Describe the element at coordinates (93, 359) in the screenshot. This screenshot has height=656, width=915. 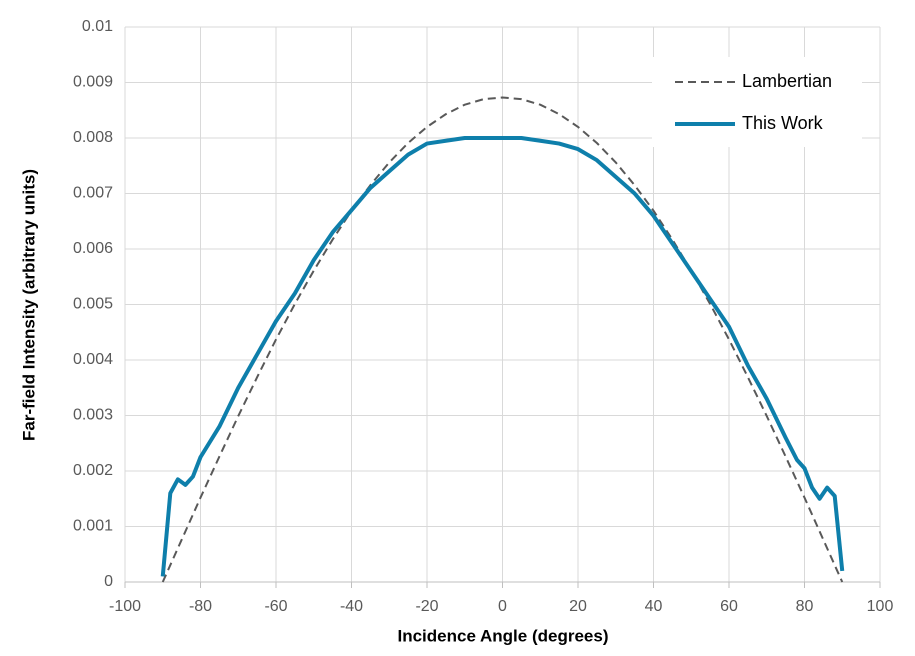
I see `y-tick-label: 0.004` at that location.